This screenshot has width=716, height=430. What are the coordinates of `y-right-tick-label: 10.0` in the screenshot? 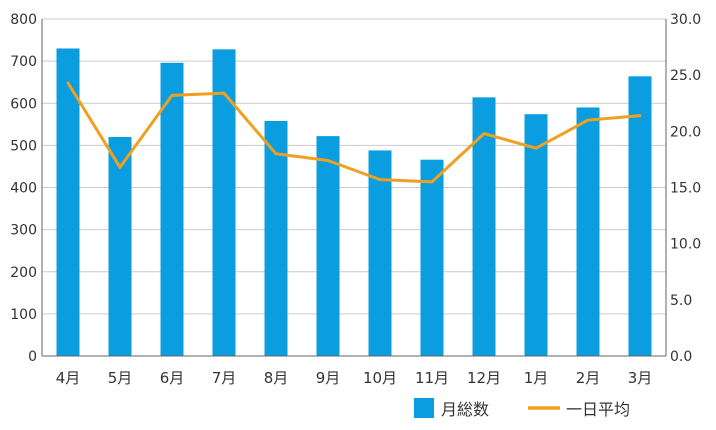 It's located at (685, 245).